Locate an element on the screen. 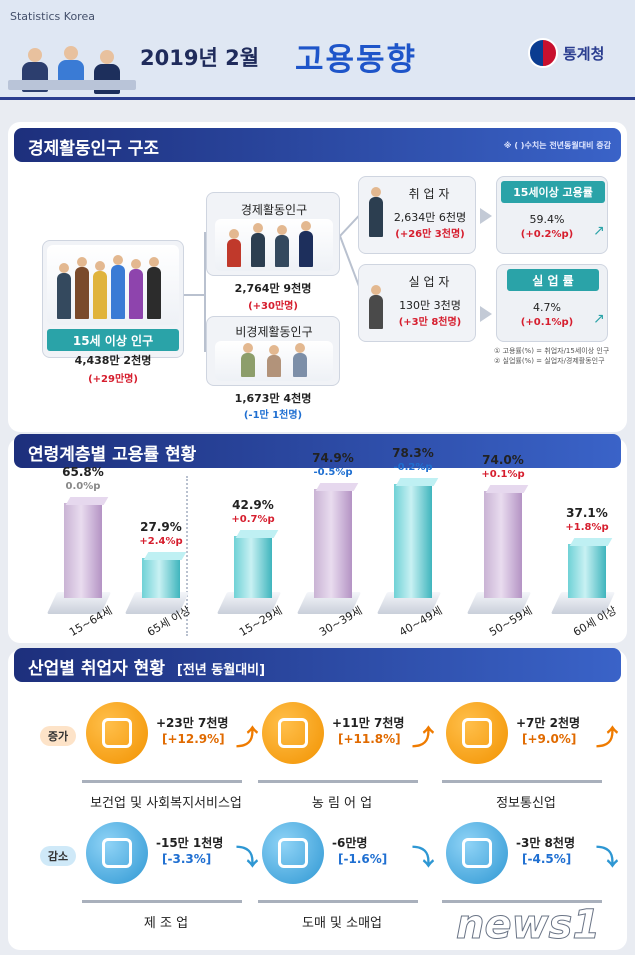  bar-value-label: 65.8% is located at coordinates (83, 472).